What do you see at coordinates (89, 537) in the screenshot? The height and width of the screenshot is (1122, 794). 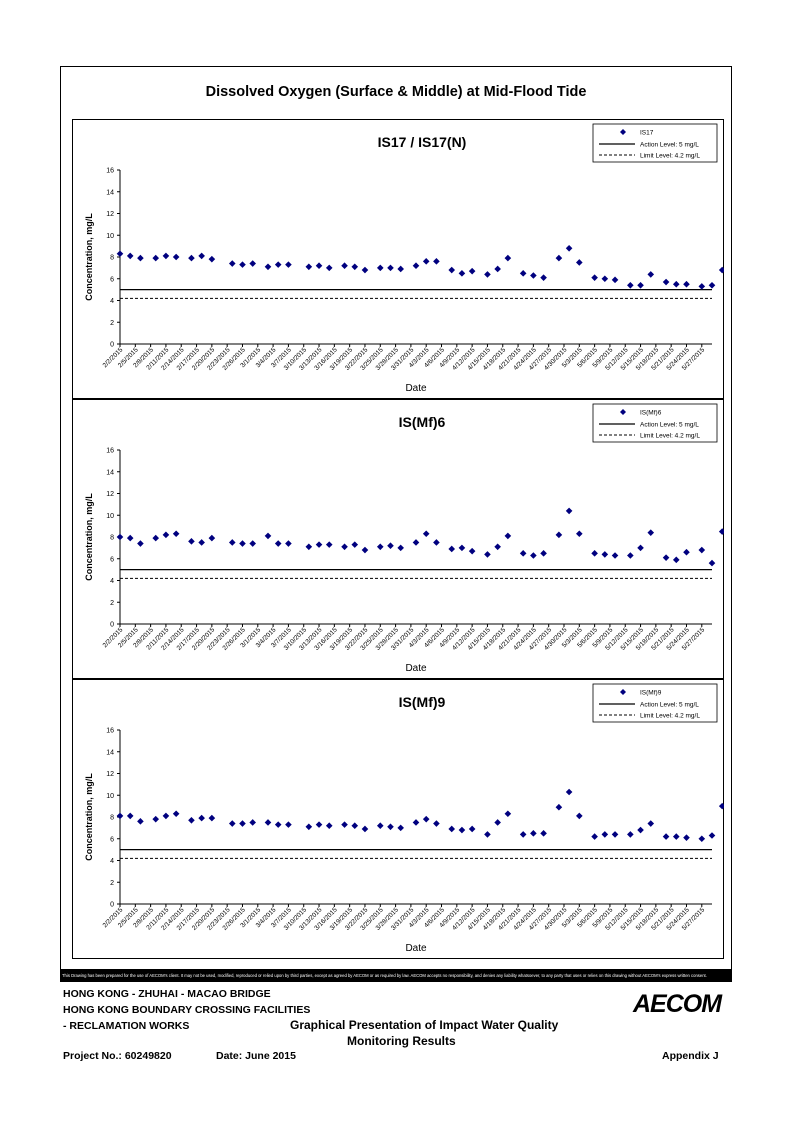 I see `y-axis-title: Concentration, mg/L` at bounding box center [89, 537].